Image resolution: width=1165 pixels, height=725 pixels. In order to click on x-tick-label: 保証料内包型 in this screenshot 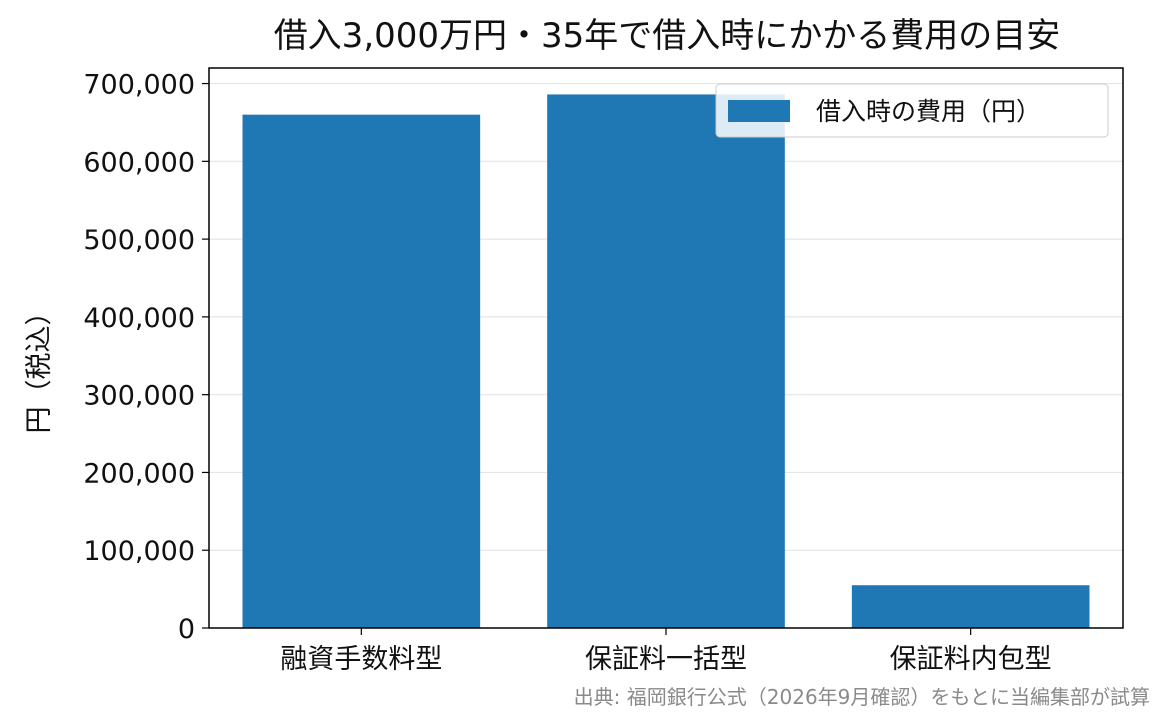, I will do `click(971, 659)`.